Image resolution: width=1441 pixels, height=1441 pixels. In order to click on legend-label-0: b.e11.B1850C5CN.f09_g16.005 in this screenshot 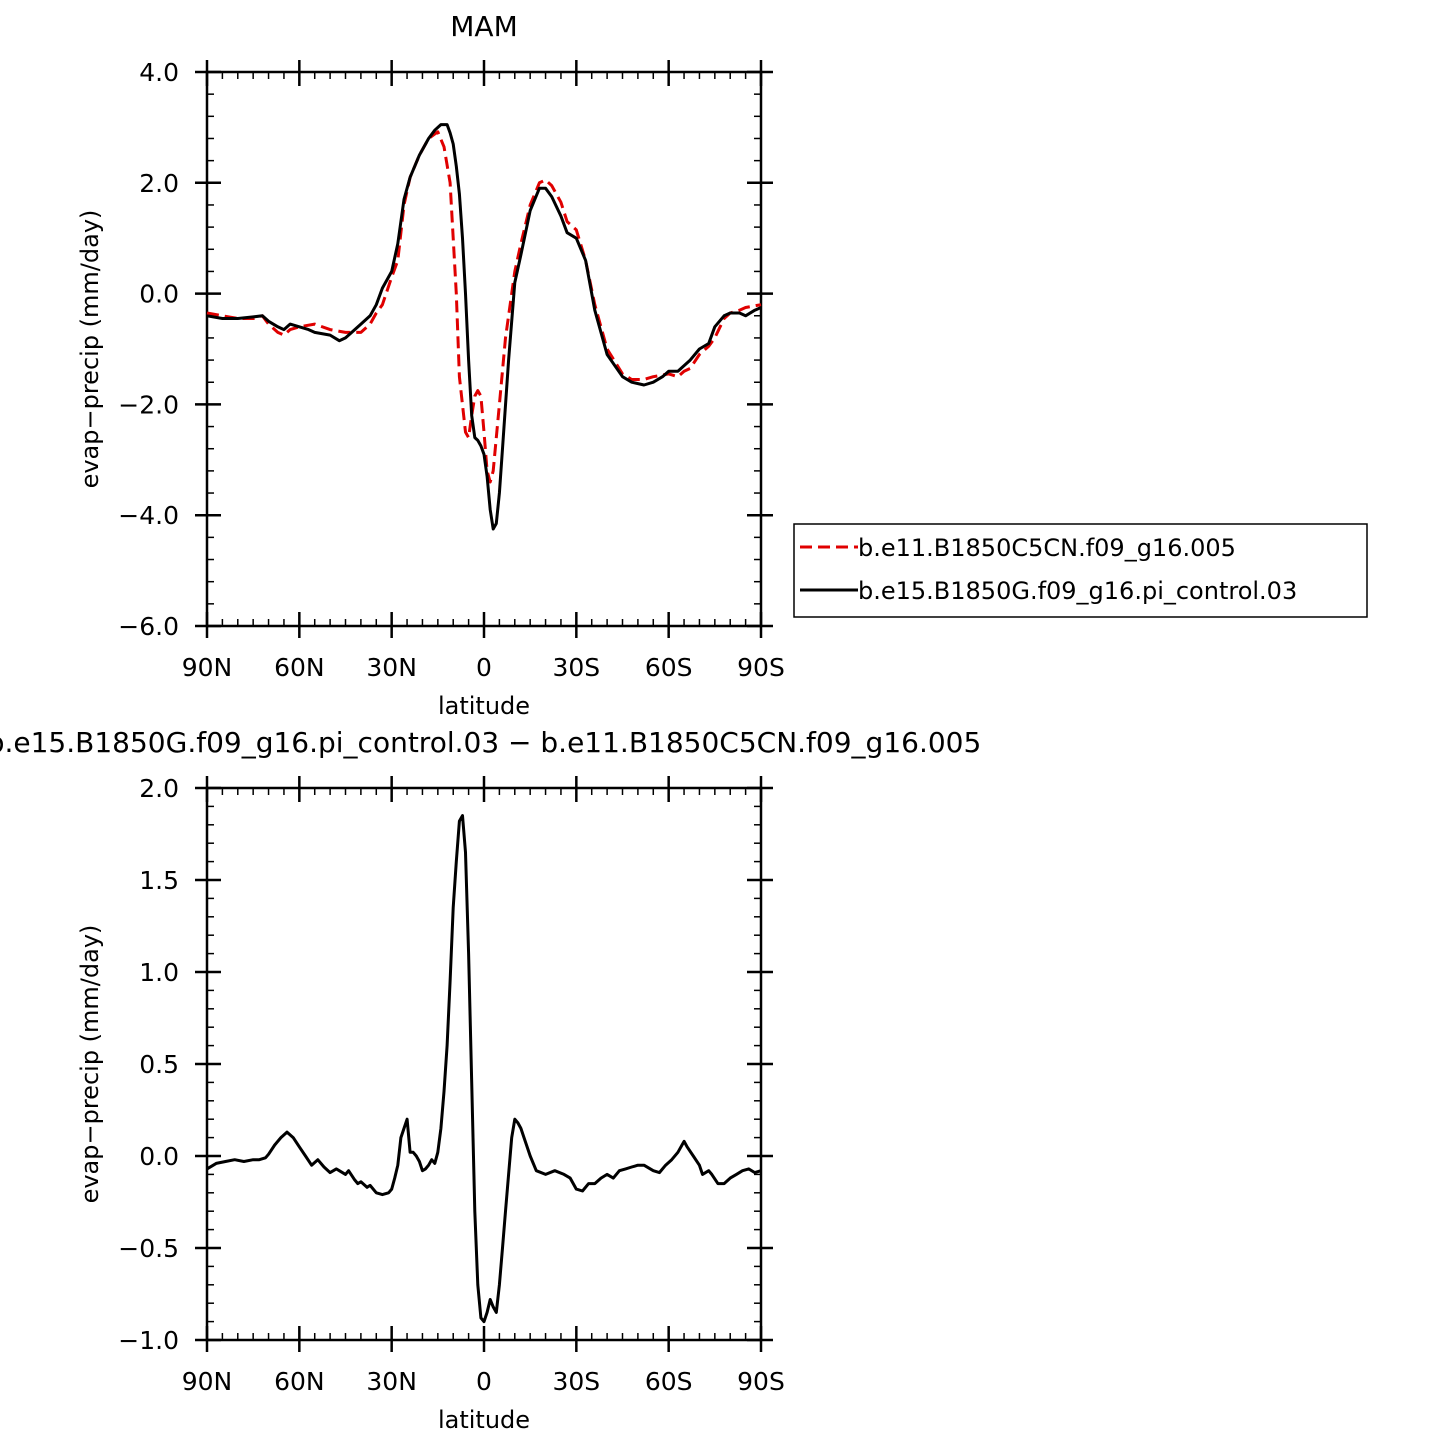, I will do `click(1047, 548)`.